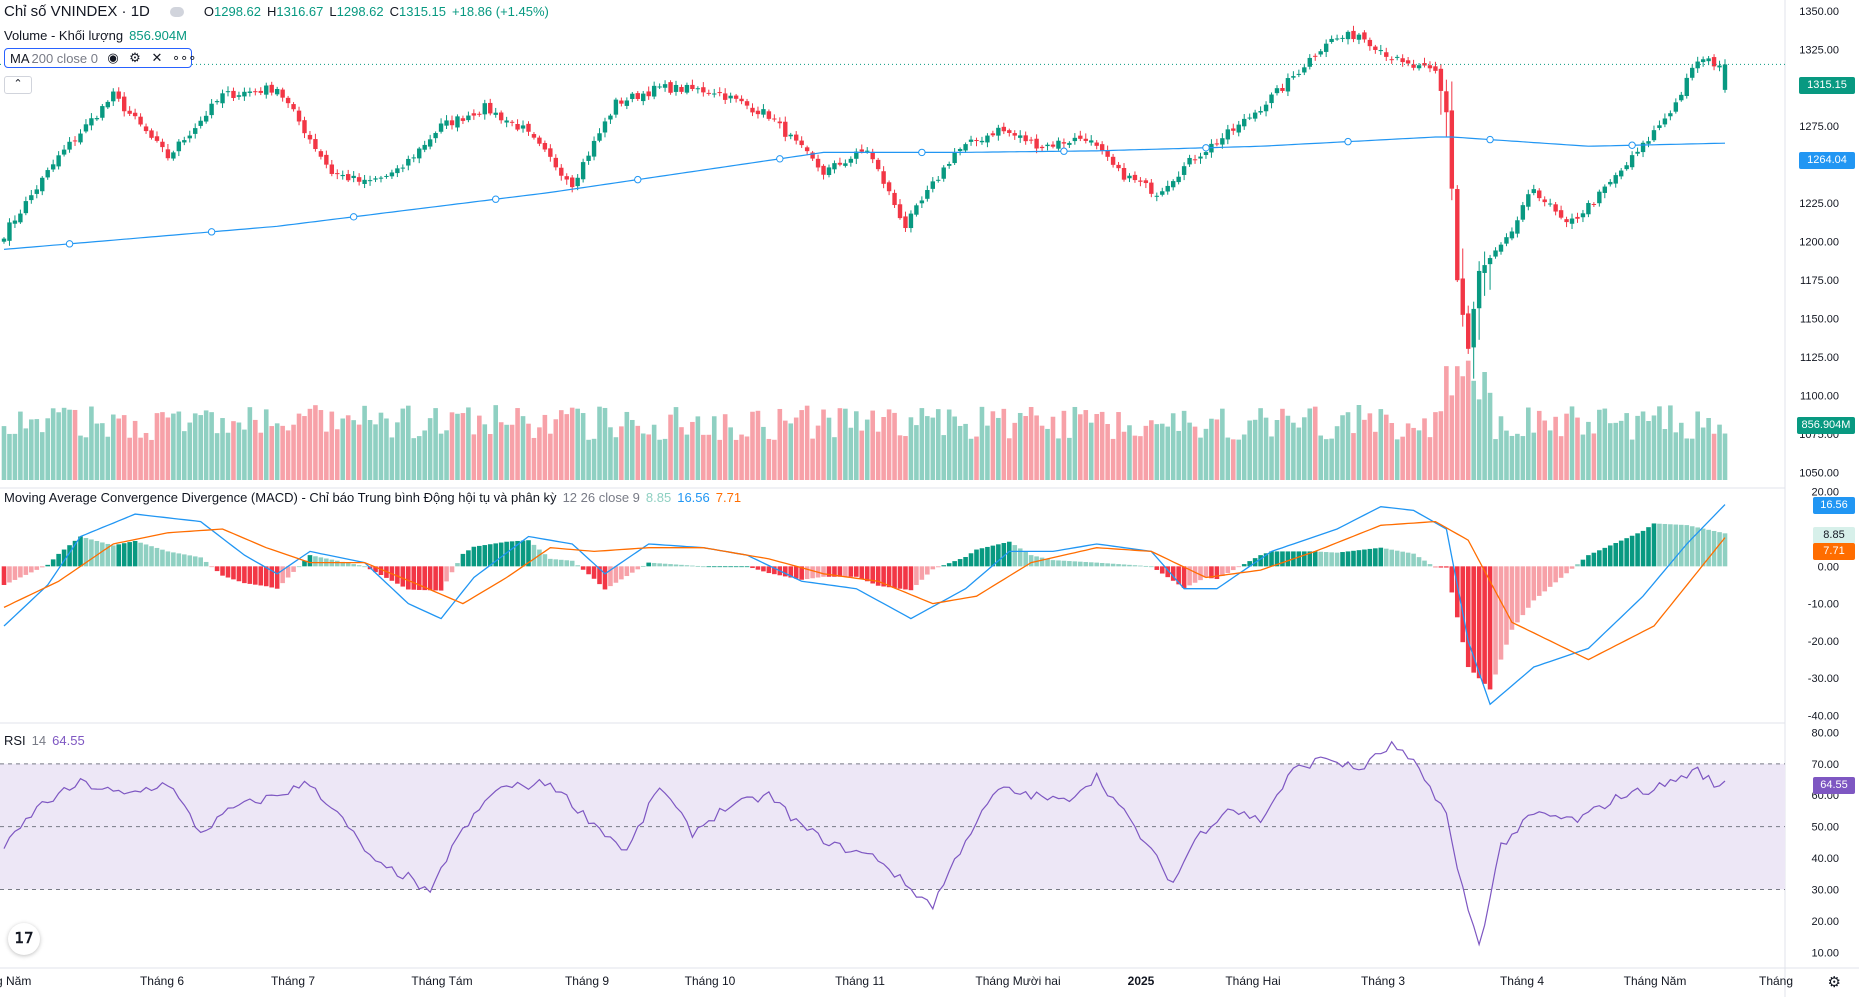 The image size is (1859, 997). I want to click on gear-icon: ⚙, so click(135, 57).